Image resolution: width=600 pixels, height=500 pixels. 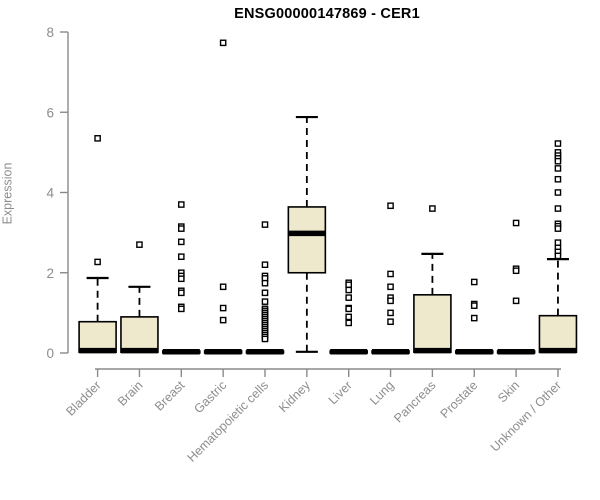 What do you see at coordinates (130, 393) in the screenshot?
I see `x-tick-label-brain: Brain` at bounding box center [130, 393].